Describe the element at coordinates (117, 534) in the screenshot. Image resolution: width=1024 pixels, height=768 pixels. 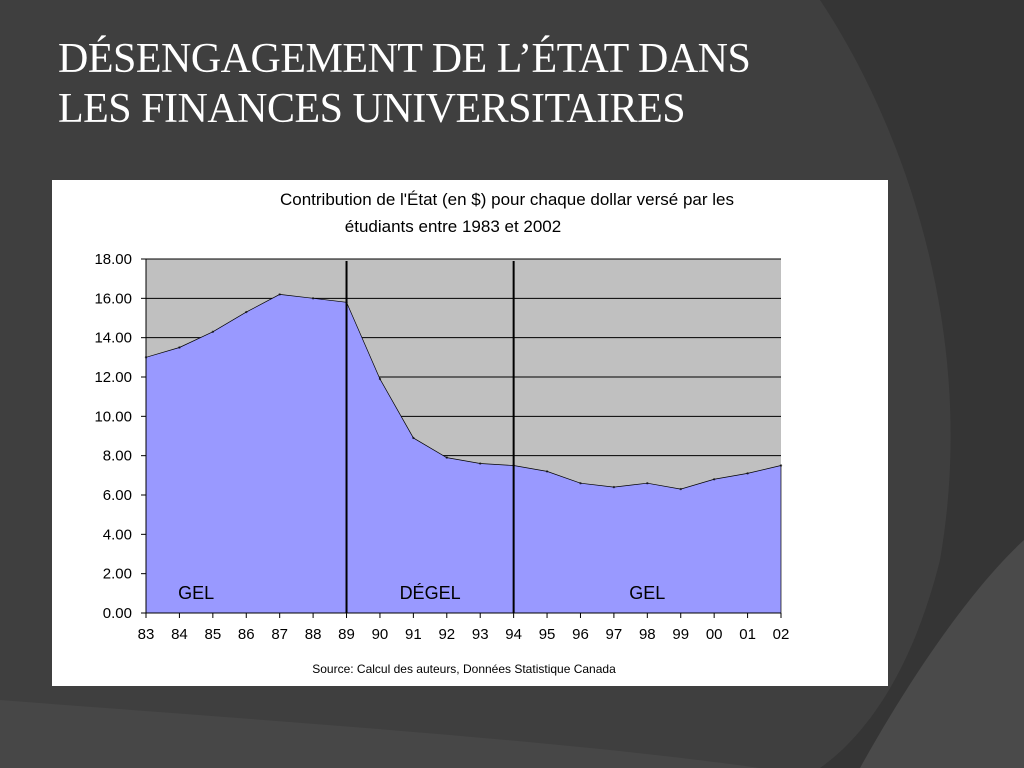
I see `y-tick-label-2: 4.00` at that location.